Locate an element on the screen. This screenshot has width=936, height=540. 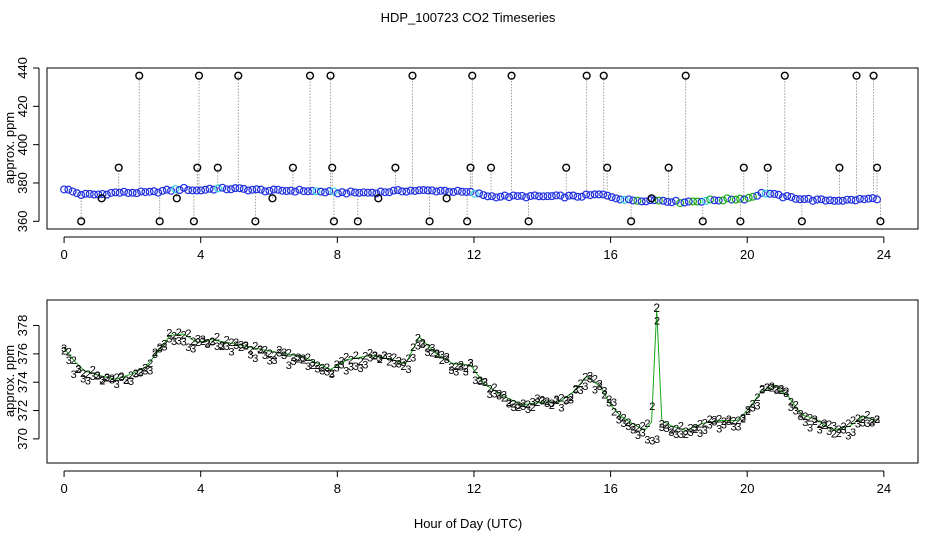
x-tick-label: 24 is located at coordinates (884, 254).